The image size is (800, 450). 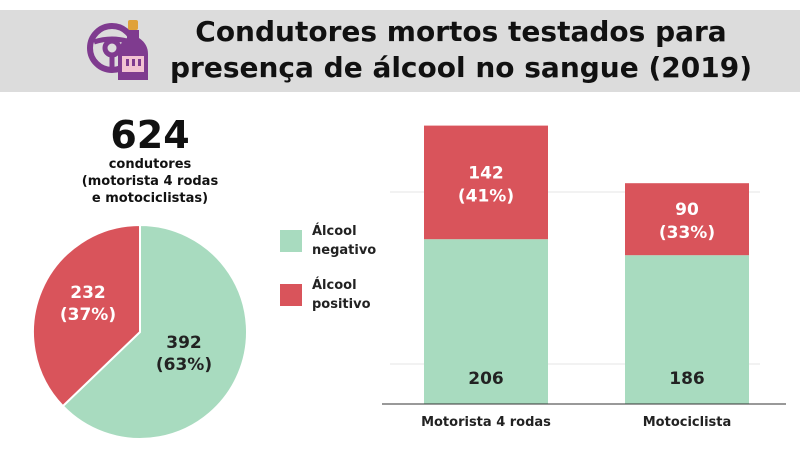 What do you see at coordinates (486, 422) in the screenshot?
I see `x-tick-label-0: Motorista 4 rodas` at bounding box center [486, 422].